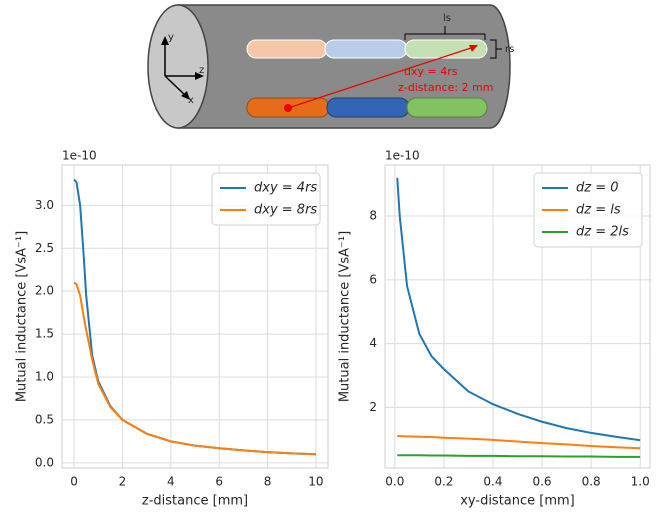 The image size is (660, 514). Describe the element at coordinates (598, 210) in the screenshot. I see `legend-label: dz = ls` at that location.